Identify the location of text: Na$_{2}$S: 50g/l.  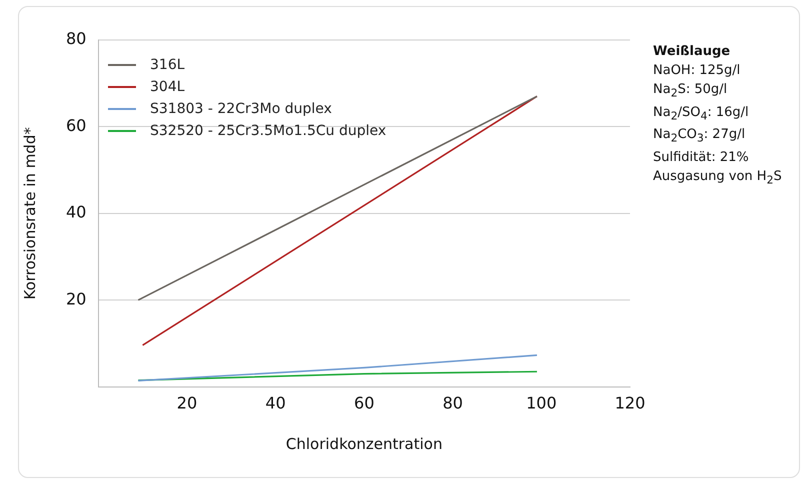
(690, 91).